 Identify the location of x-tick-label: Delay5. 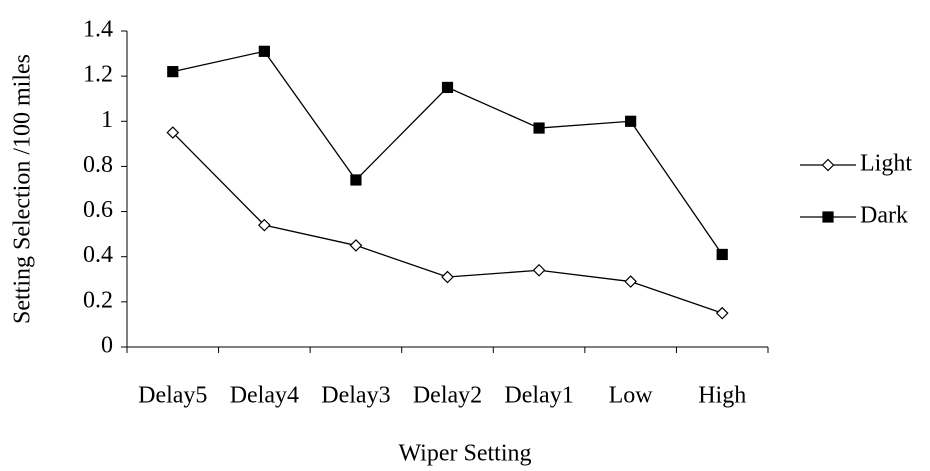
(172, 396).